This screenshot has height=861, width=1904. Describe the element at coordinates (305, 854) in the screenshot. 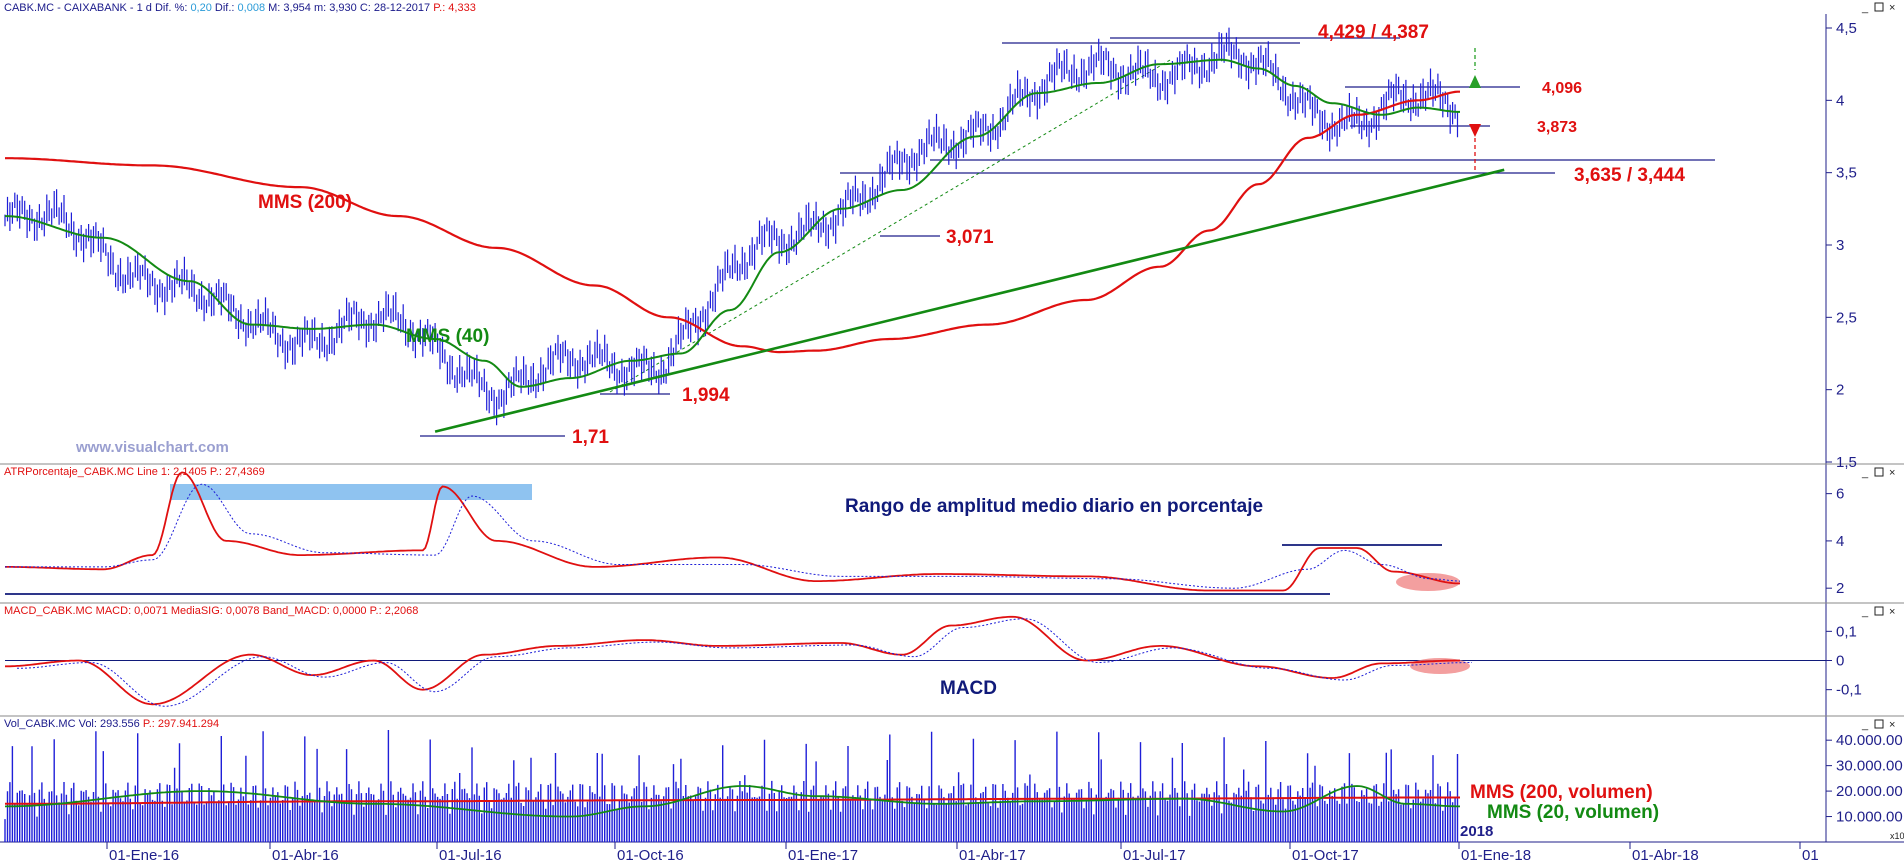

I see `x-tick-label: 01-Abr-16` at that location.